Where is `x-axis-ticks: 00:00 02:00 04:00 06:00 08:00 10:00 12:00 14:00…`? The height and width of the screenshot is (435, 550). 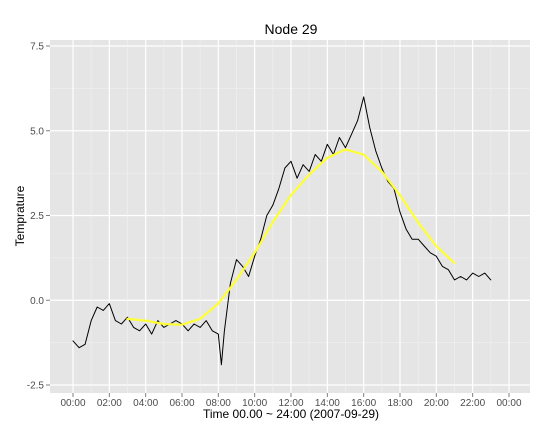 x-axis-ticks: 00:00 02:00 04:00 06:00 08:00 10:00 12:00 14:00… is located at coordinates (291, 401).